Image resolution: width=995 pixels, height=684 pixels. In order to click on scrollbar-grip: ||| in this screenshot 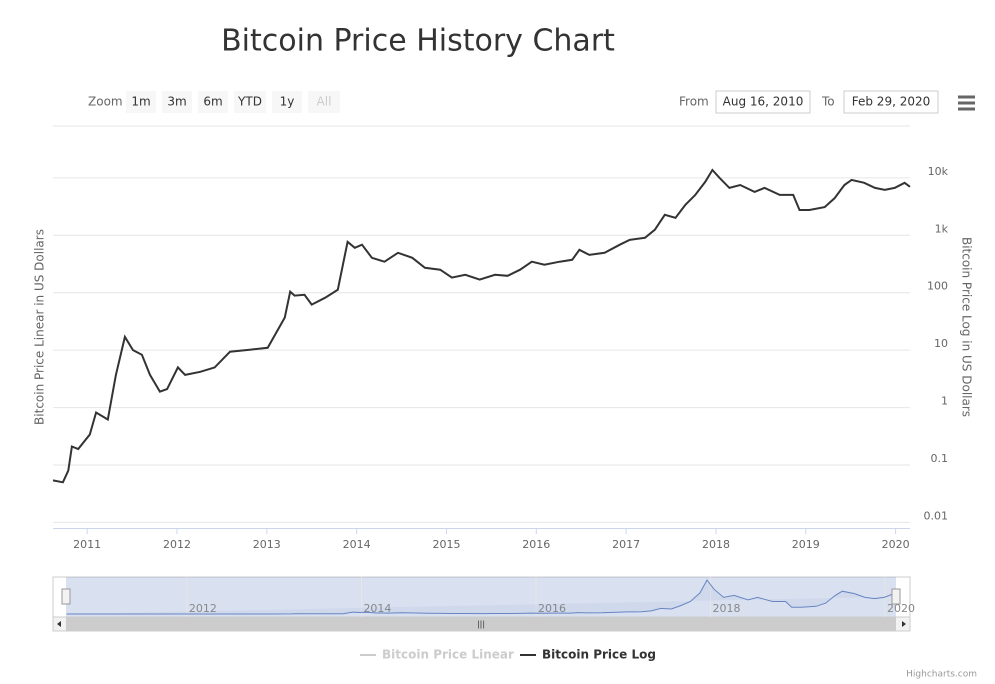, I will do `click(481, 624)`.